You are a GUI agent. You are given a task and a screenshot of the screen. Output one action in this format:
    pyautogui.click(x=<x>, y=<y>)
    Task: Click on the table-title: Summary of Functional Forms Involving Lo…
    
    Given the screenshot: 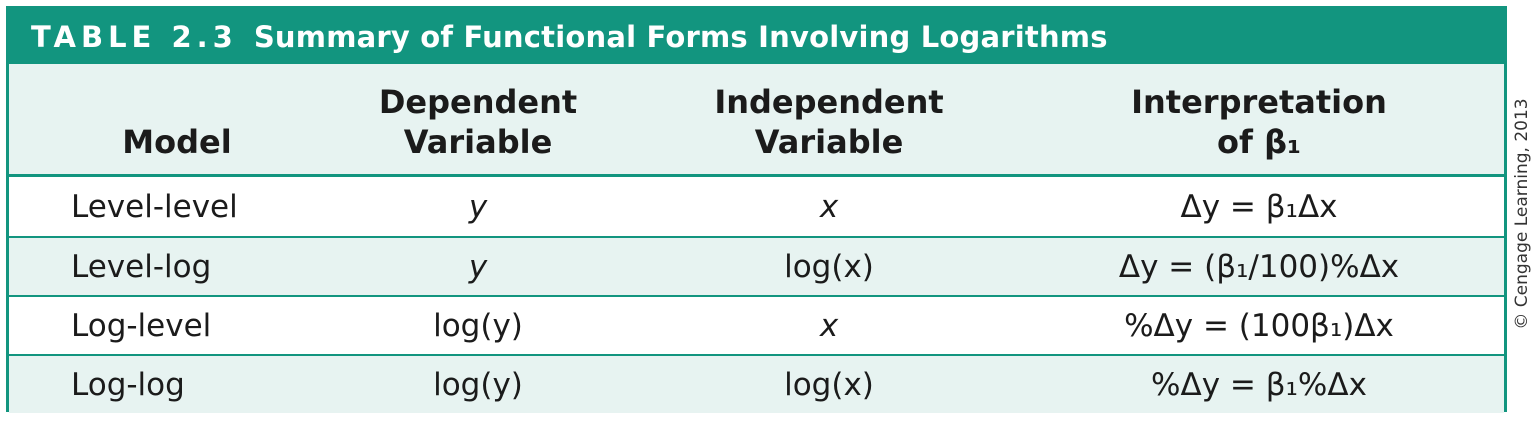 What is the action you would take?
    pyautogui.click(x=680, y=36)
    